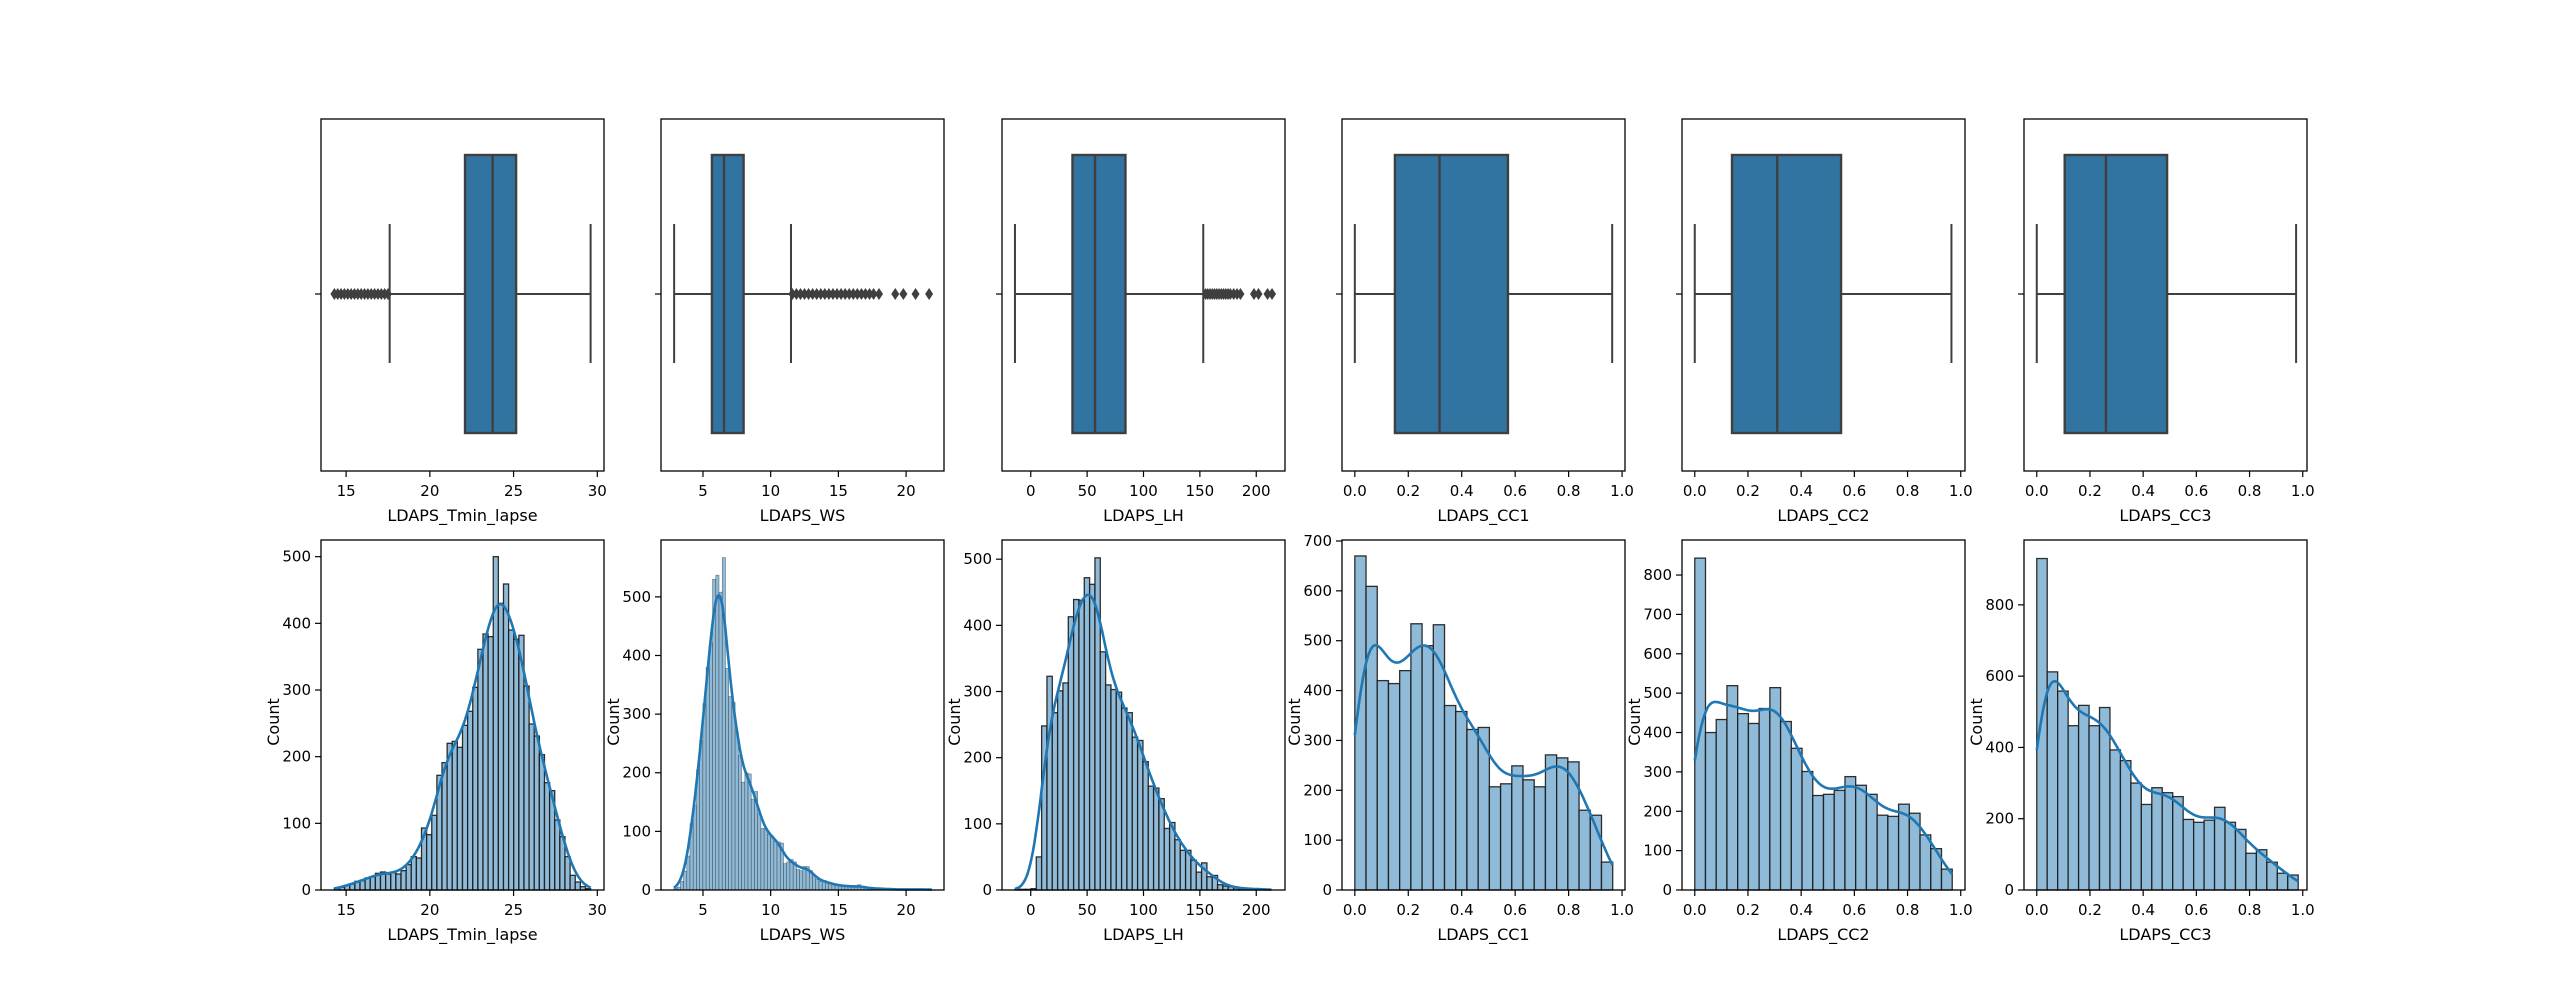  What do you see at coordinates (703, 910) in the screenshot?
I see `x-tick-label: 5` at bounding box center [703, 910].